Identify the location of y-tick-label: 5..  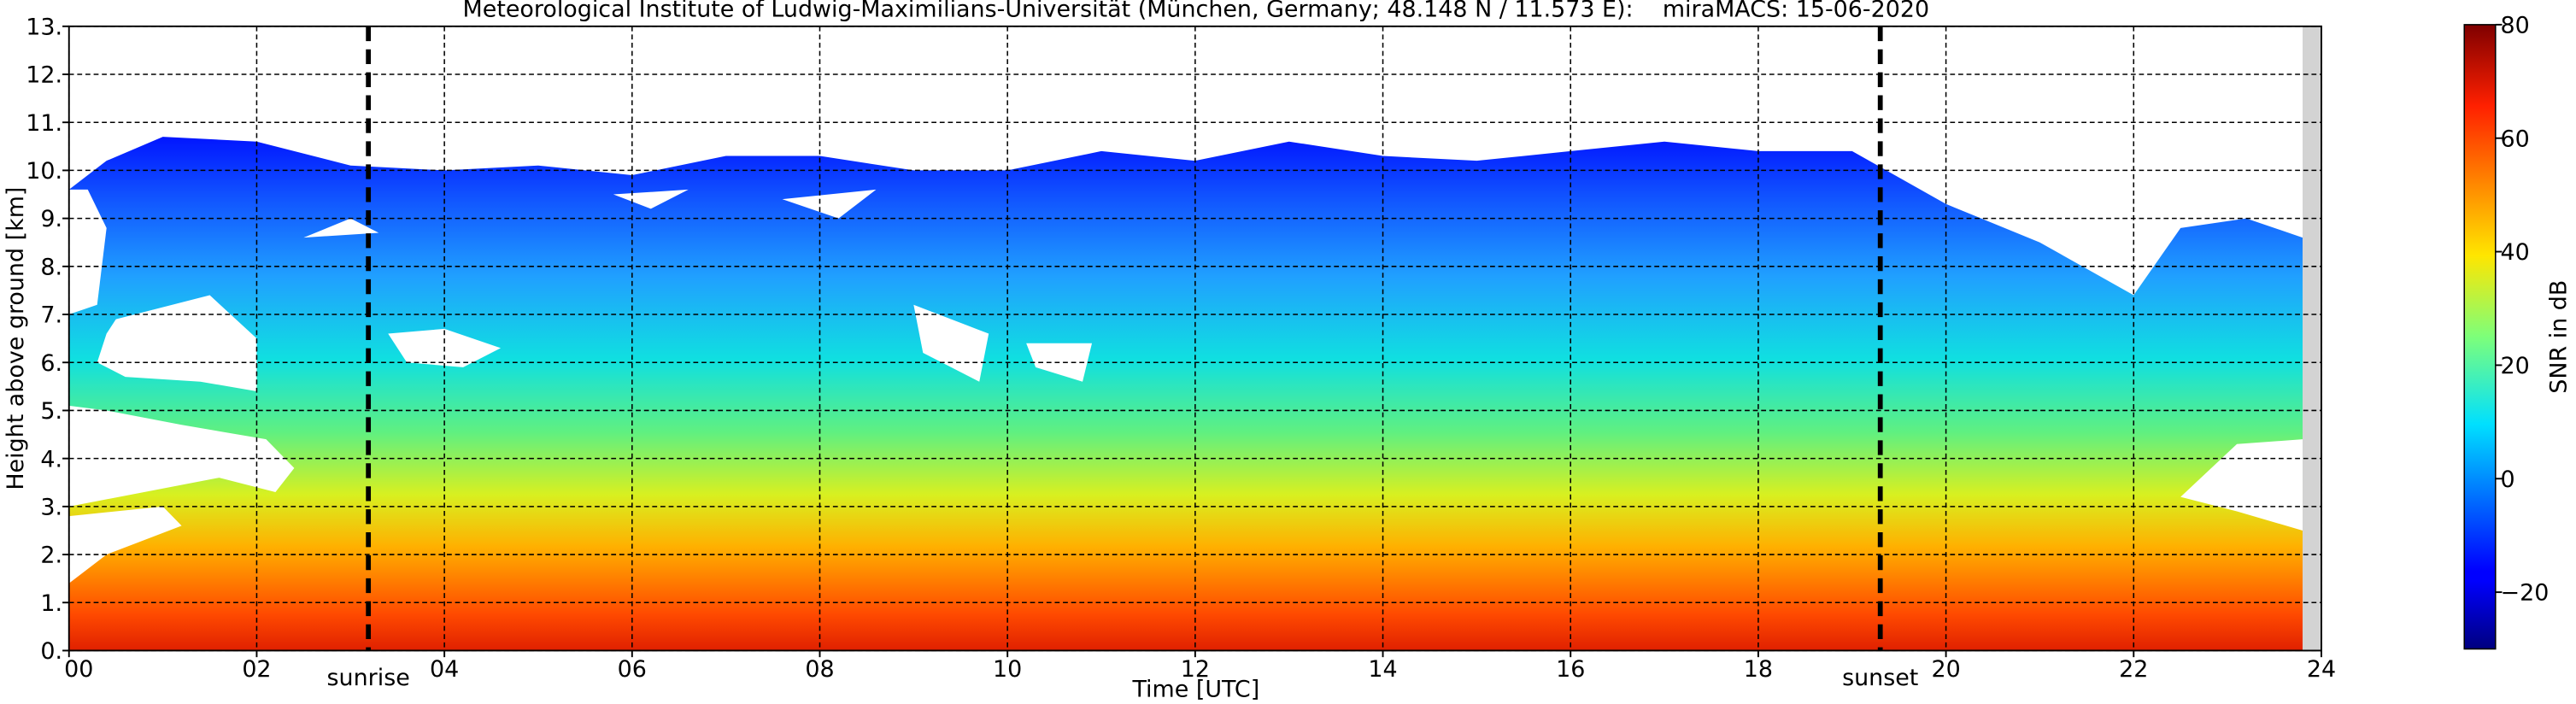
(51, 411).